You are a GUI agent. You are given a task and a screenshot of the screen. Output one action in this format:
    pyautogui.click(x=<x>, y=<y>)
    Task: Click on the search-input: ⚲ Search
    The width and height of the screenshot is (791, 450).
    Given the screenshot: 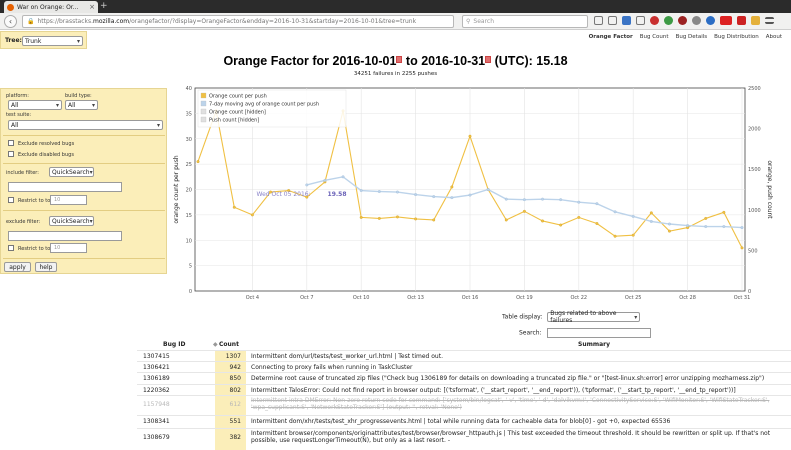 What is the action you would take?
    pyautogui.click(x=525, y=21)
    